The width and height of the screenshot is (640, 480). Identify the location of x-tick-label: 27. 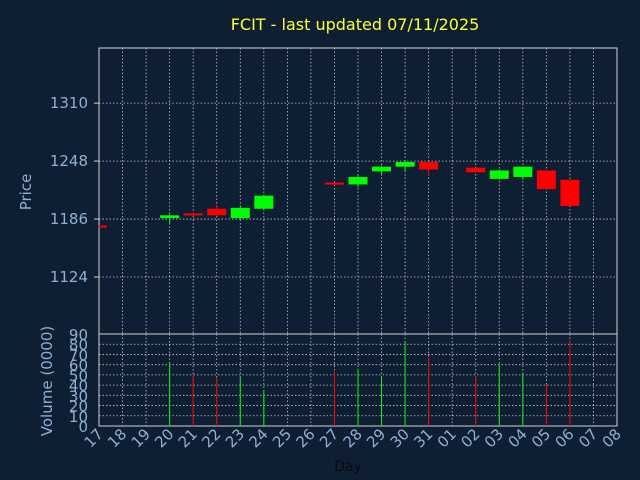
(329, 438).